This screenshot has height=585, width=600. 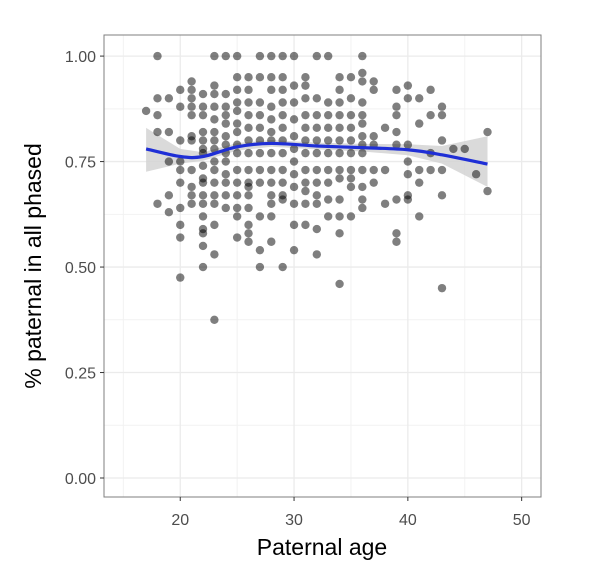 I want to click on y-tick-label: 0.75, so click(x=80, y=163).